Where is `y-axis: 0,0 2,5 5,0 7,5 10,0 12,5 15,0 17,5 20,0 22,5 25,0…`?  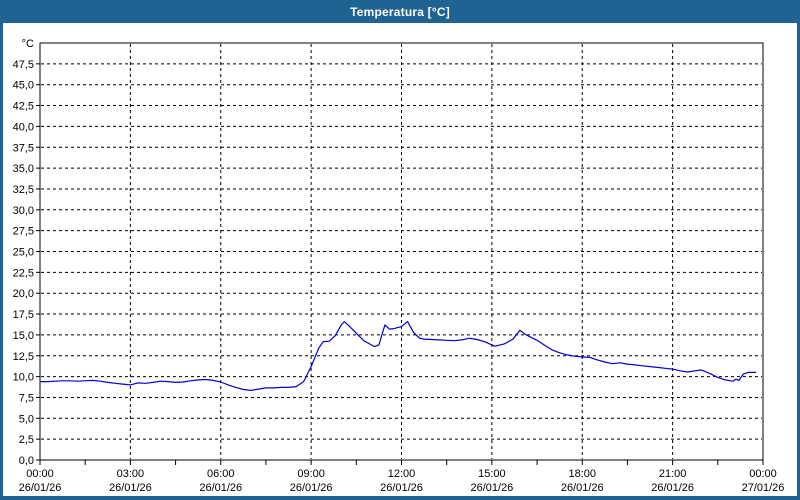
y-axis: 0,0 2,5 5,0 7,5 10,0 12,5 15,0 17,5 20,0 22,5 25,0… is located at coordinates (26, 252).